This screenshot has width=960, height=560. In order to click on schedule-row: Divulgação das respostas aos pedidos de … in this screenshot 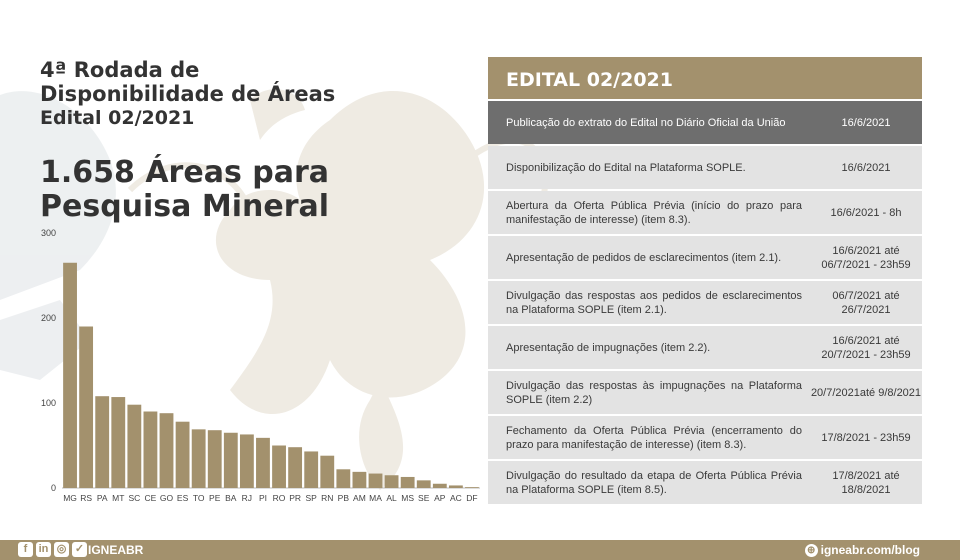, I will do `click(705, 302)`.